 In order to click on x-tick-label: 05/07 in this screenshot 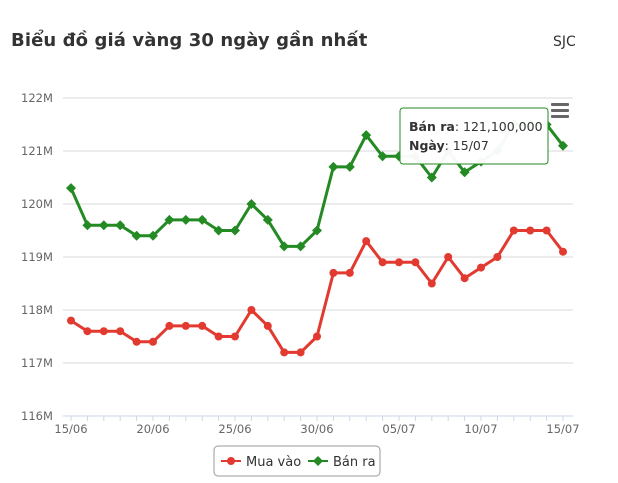, I will do `click(398, 429)`.